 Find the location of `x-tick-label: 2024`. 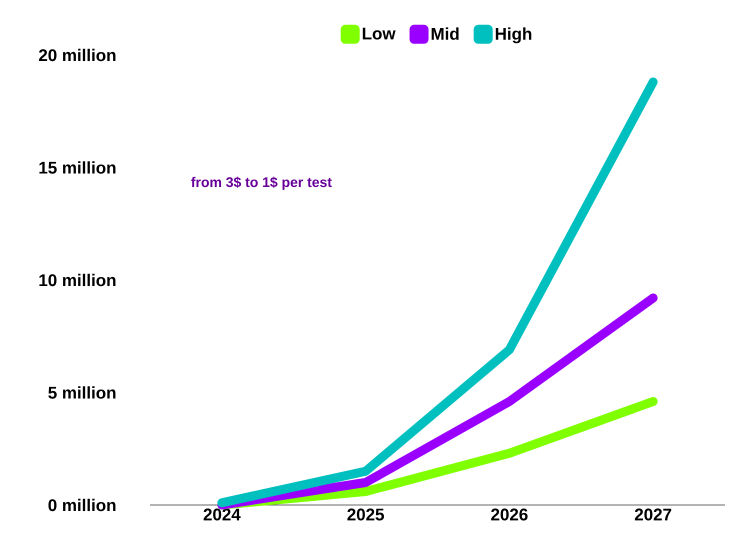

x-tick-label: 2024 is located at coordinates (222, 514).